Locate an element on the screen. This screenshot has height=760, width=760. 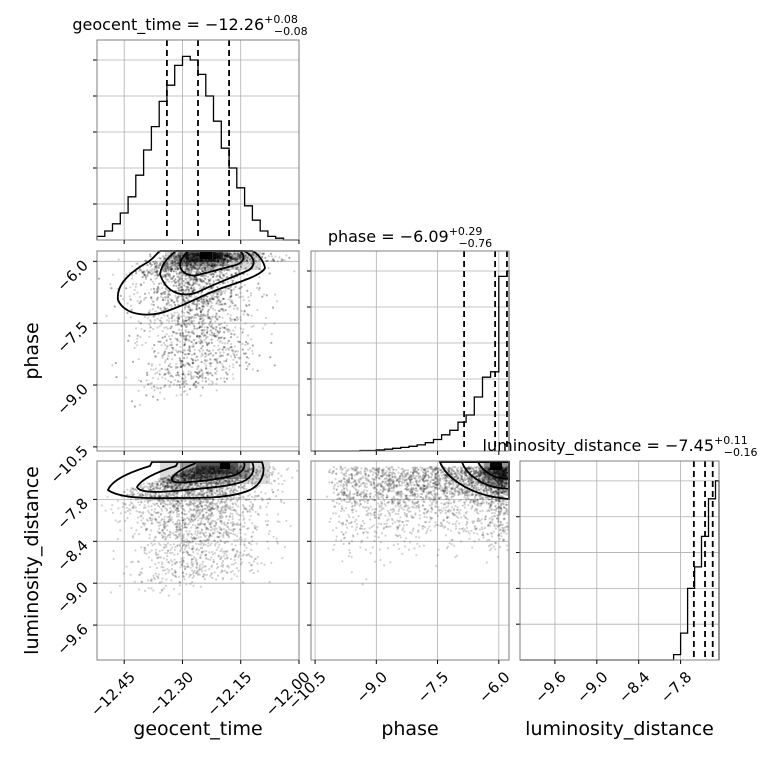
scatter-geocent_time-phase is located at coordinates (196, 330).